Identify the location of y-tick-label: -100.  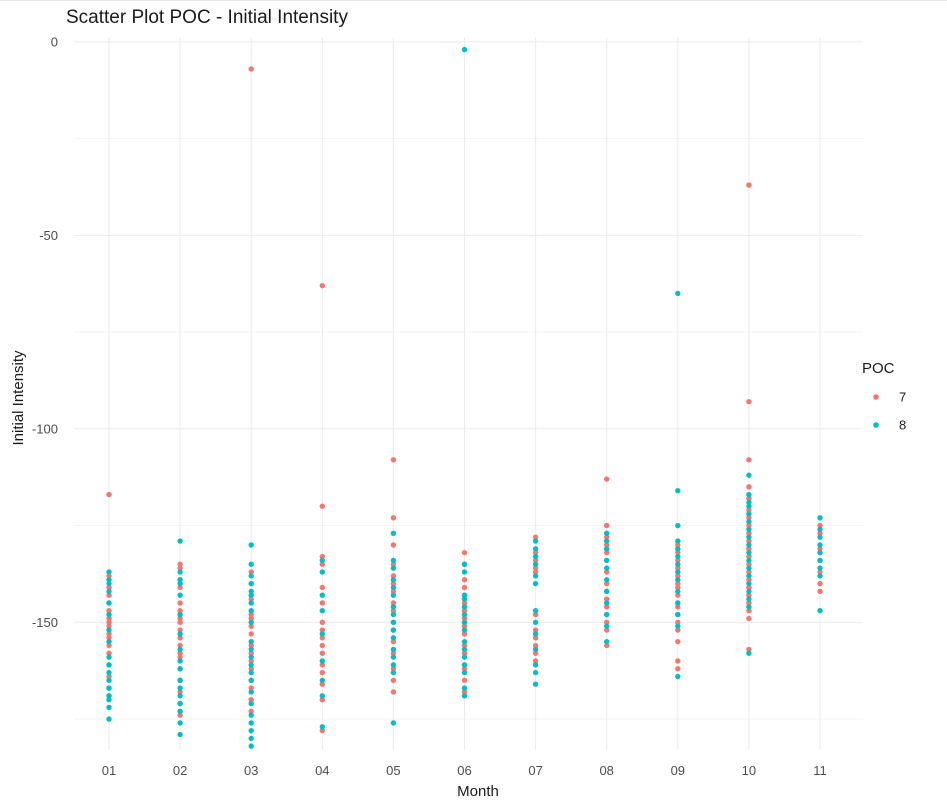
(45, 428).